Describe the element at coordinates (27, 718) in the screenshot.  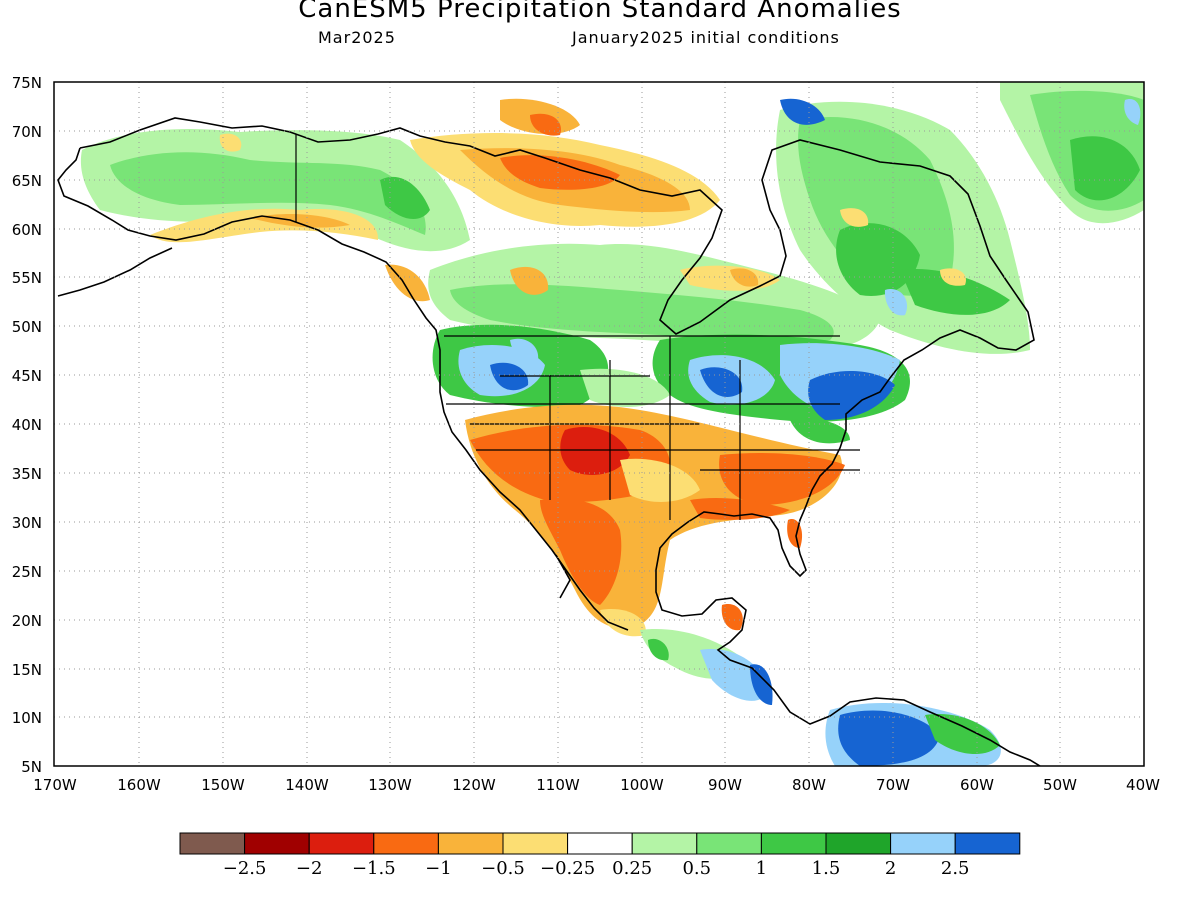
I see `lat-tick: 10N` at that location.